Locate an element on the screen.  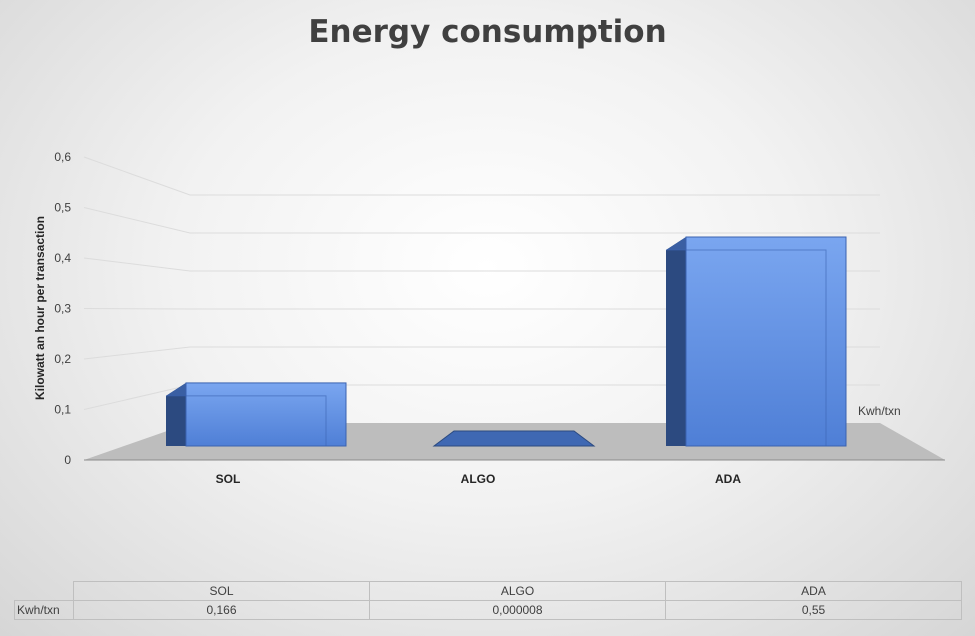
bar-sol is located at coordinates (256, 414).